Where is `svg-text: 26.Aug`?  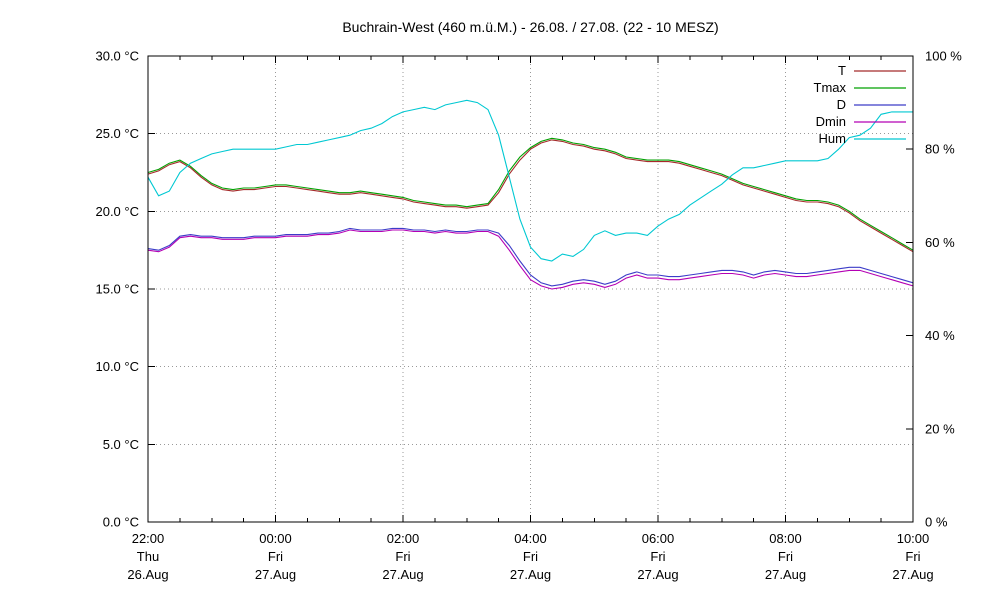 svg-text: 26.Aug is located at coordinates (147, 574).